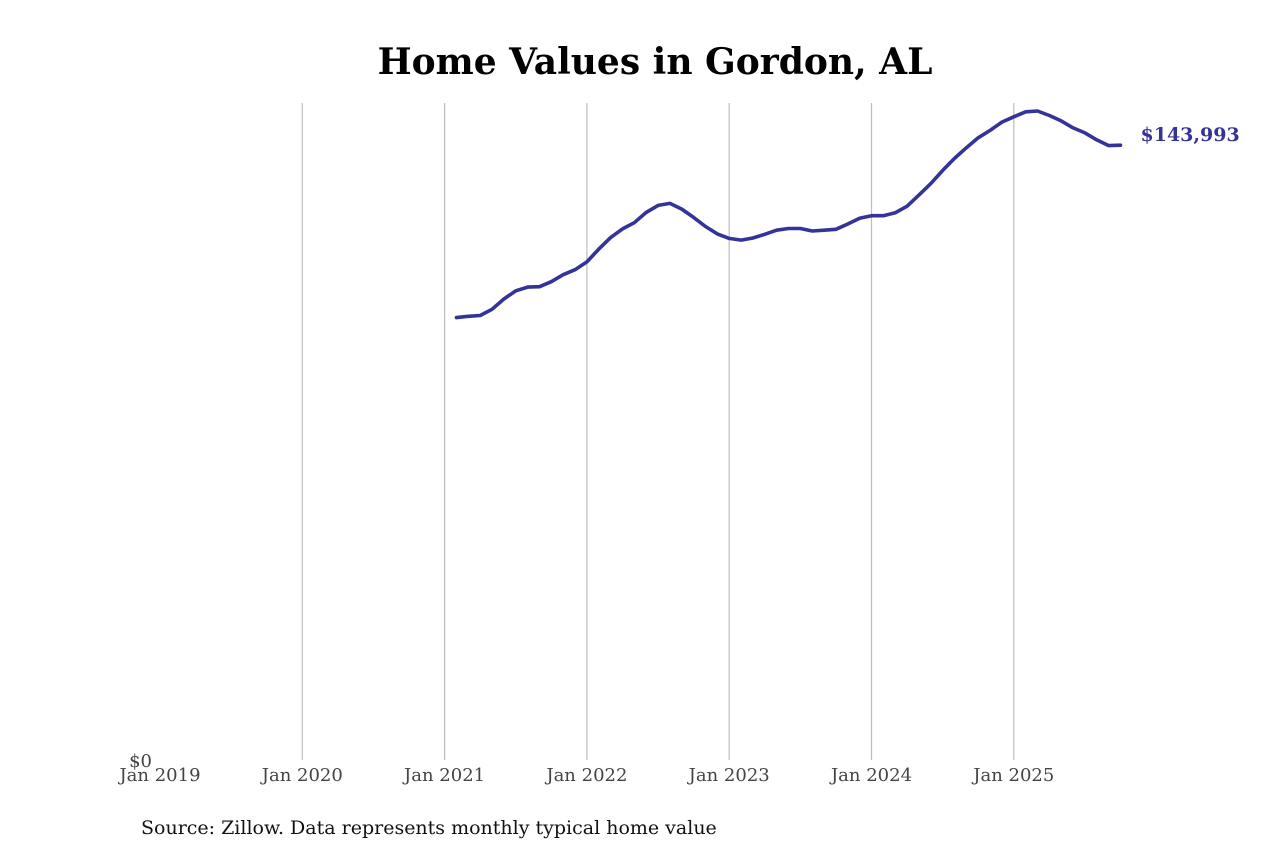  What do you see at coordinates (158, 775) in the screenshot?
I see `x-tick-label: Jan 2019` at bounding box center [158, 775].